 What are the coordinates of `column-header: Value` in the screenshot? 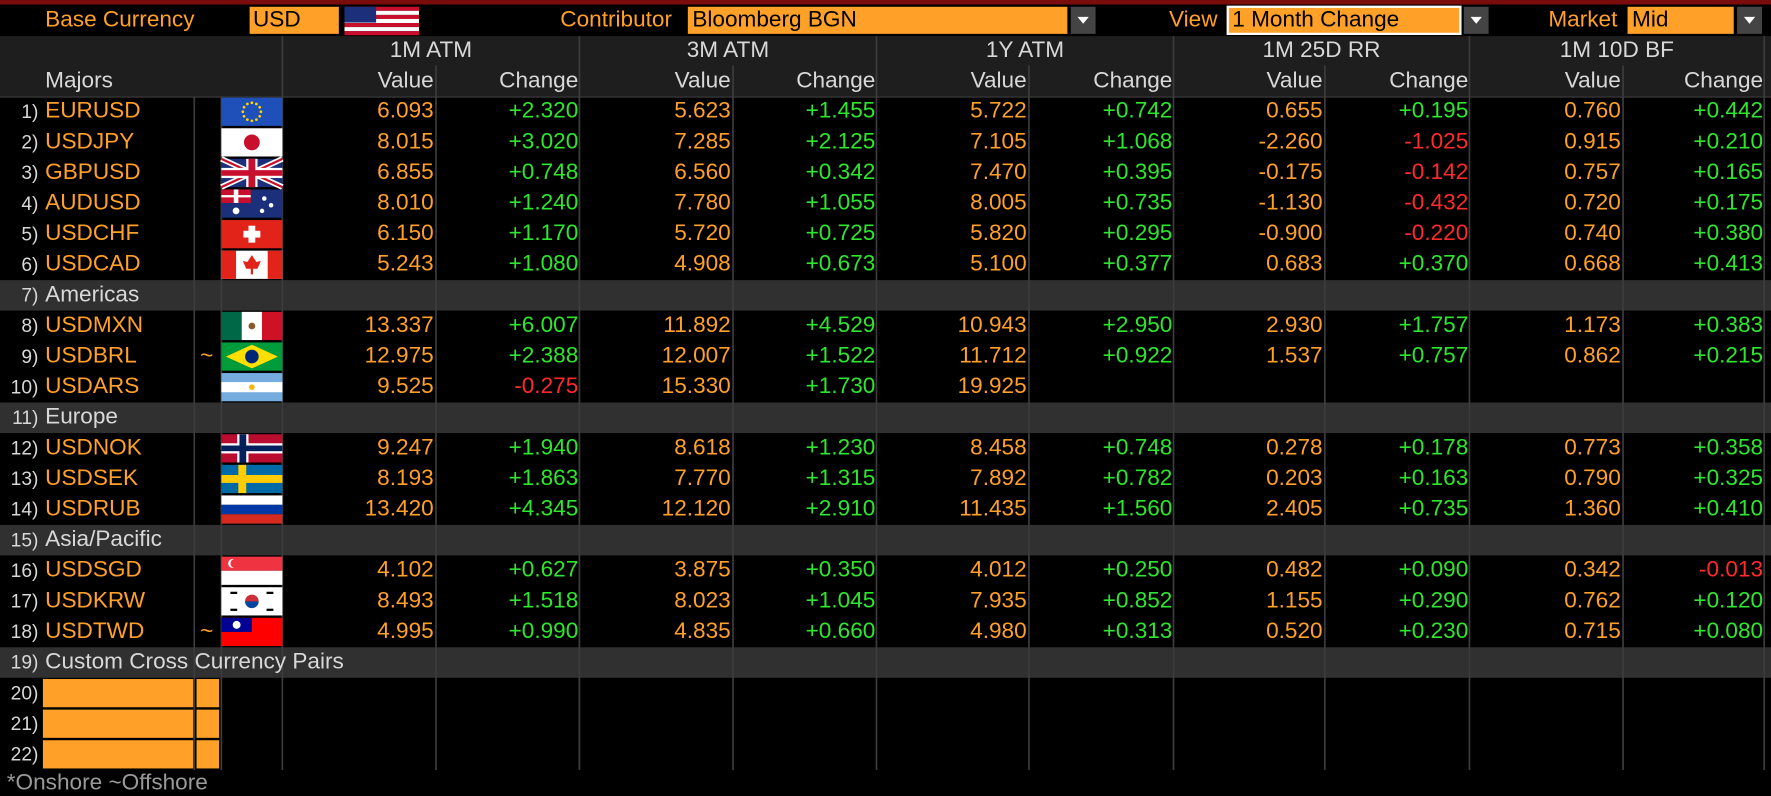 It's located at (999, 79).